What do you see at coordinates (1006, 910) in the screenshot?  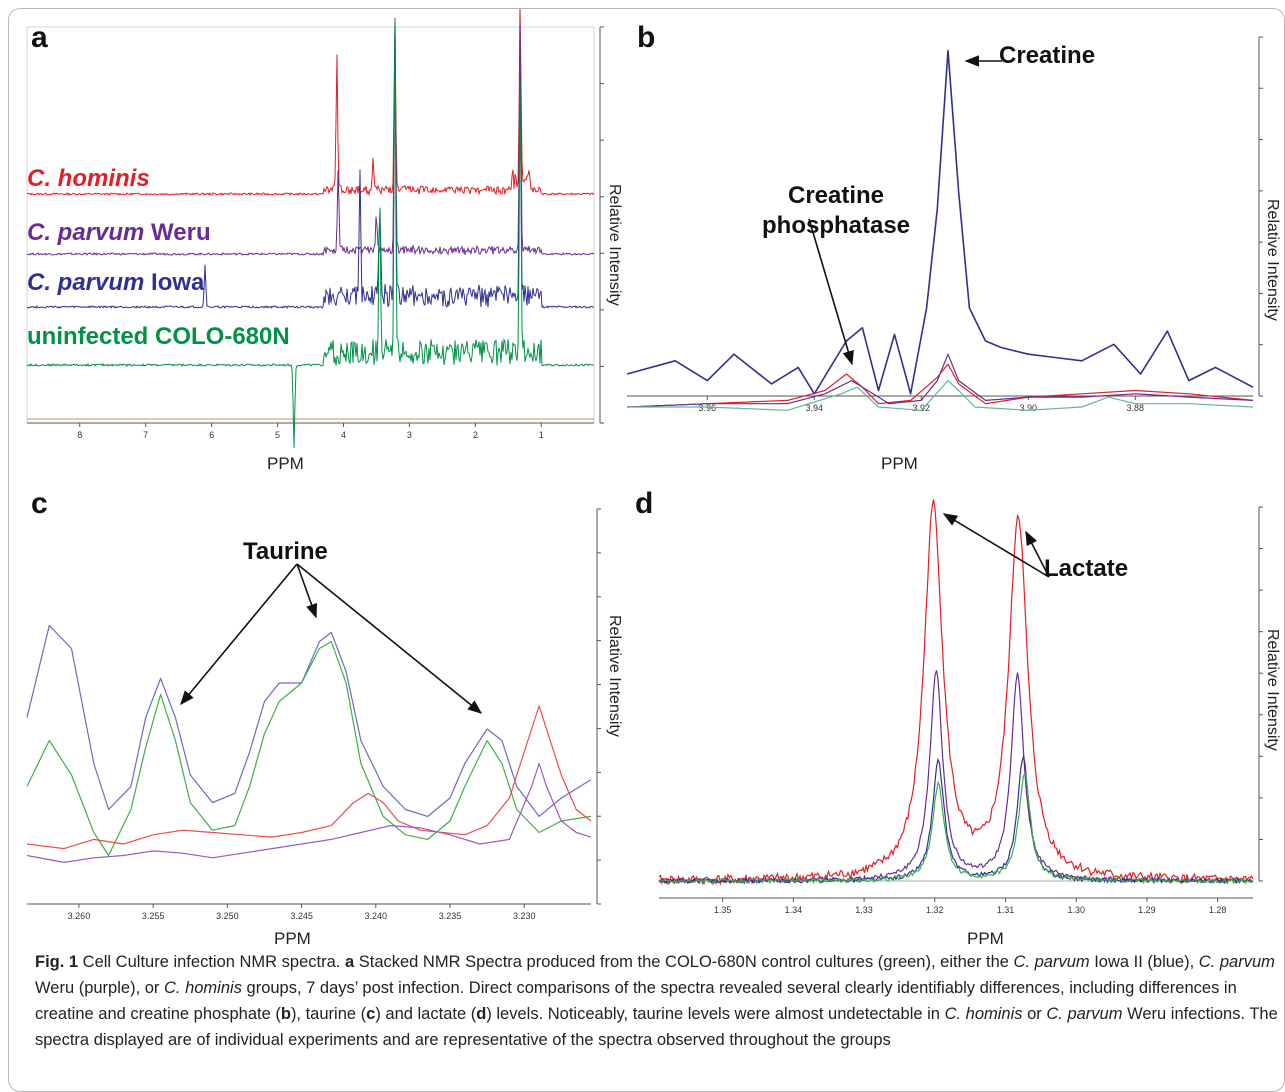 I see `panel-d-x-tick-label: 1.31` at bounding box center [1006, 910].